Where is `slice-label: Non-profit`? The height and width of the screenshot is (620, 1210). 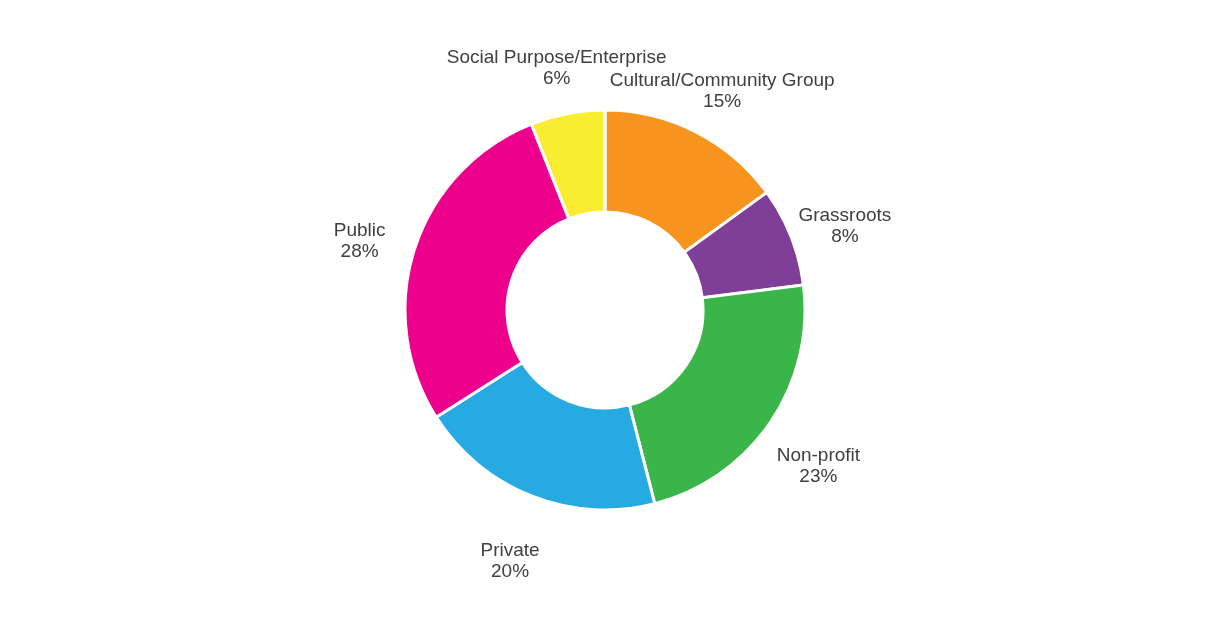
slice-label: Non-profit is located at coordinates (818, 455).